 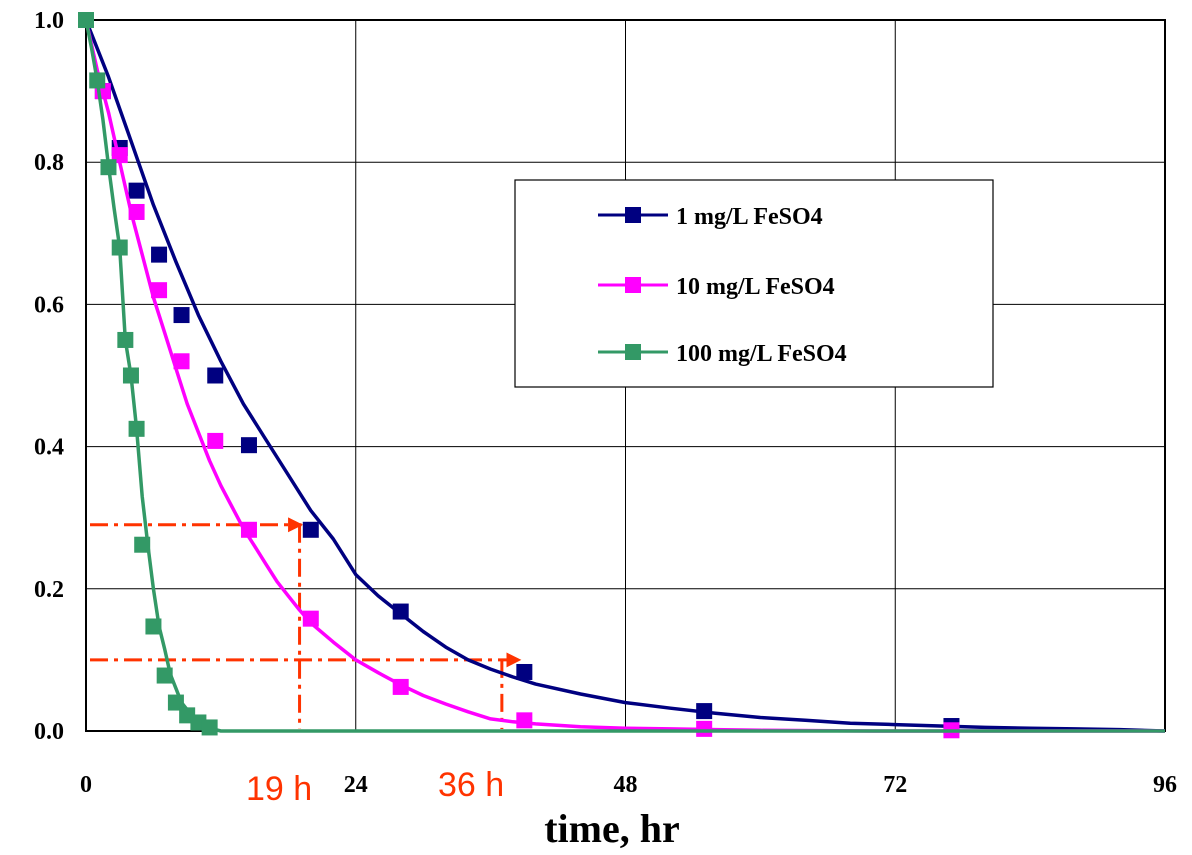 I want to click on annotations, so click(x=306, y=623).